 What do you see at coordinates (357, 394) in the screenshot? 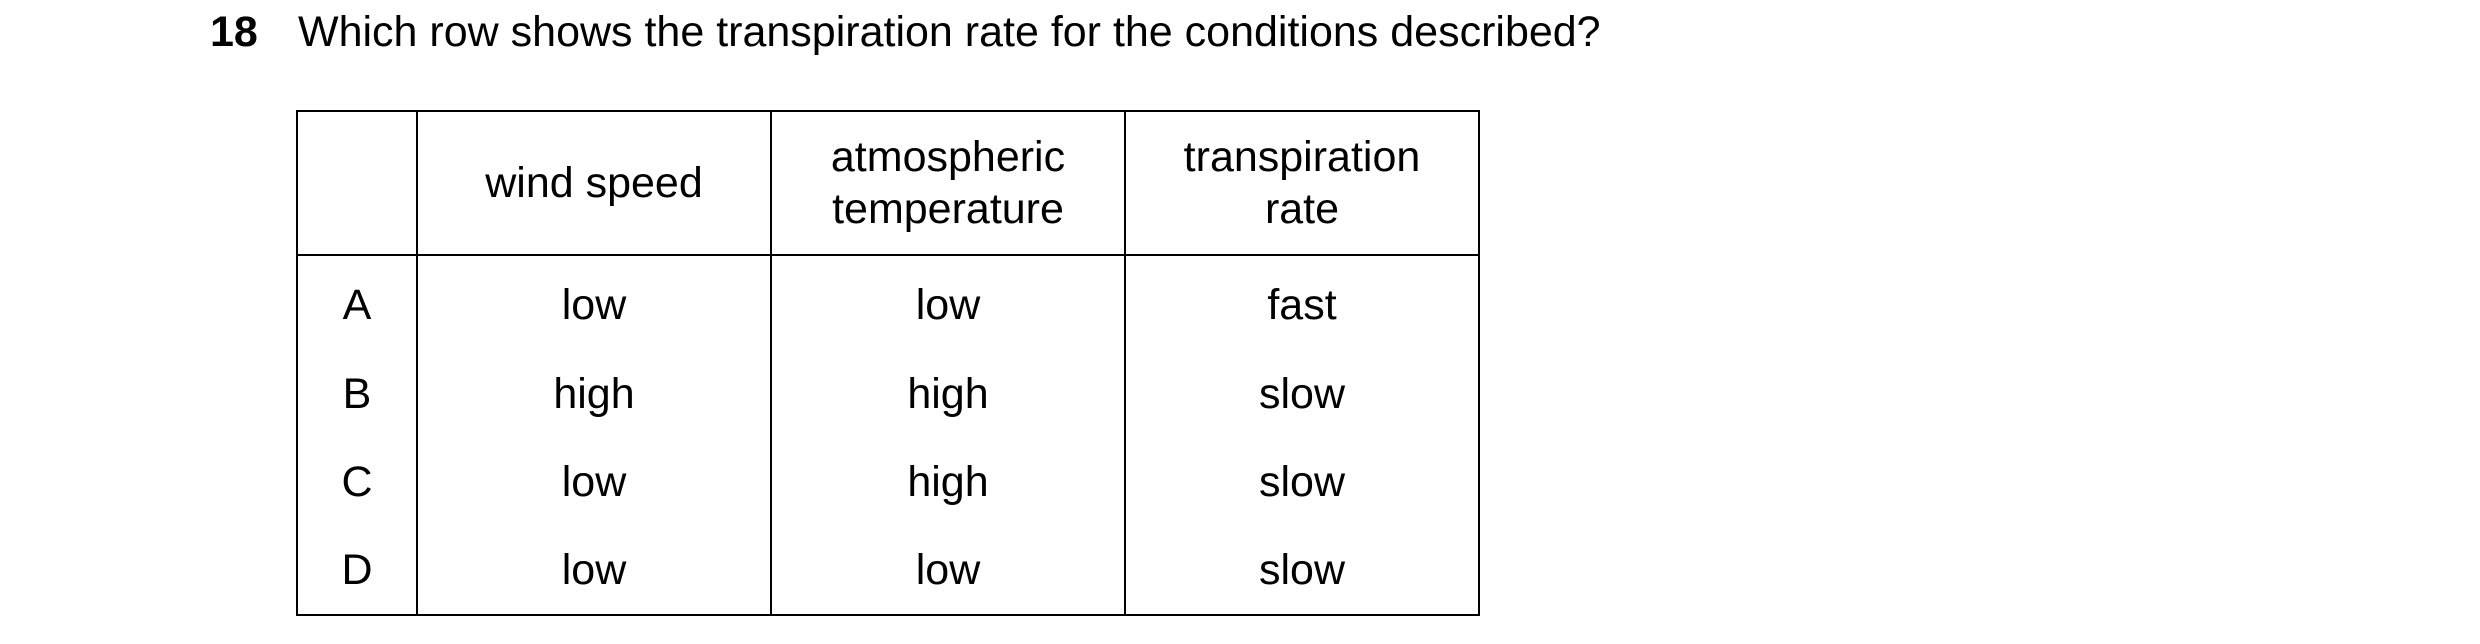
I see `row-key: B` at bounding box center [357, 394].